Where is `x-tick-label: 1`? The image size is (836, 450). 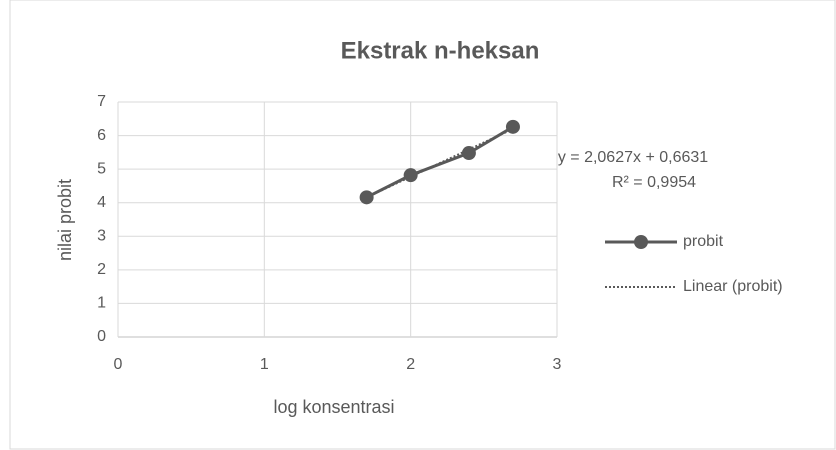
x-tick-label: 1 is located at coordinates (264, 364).